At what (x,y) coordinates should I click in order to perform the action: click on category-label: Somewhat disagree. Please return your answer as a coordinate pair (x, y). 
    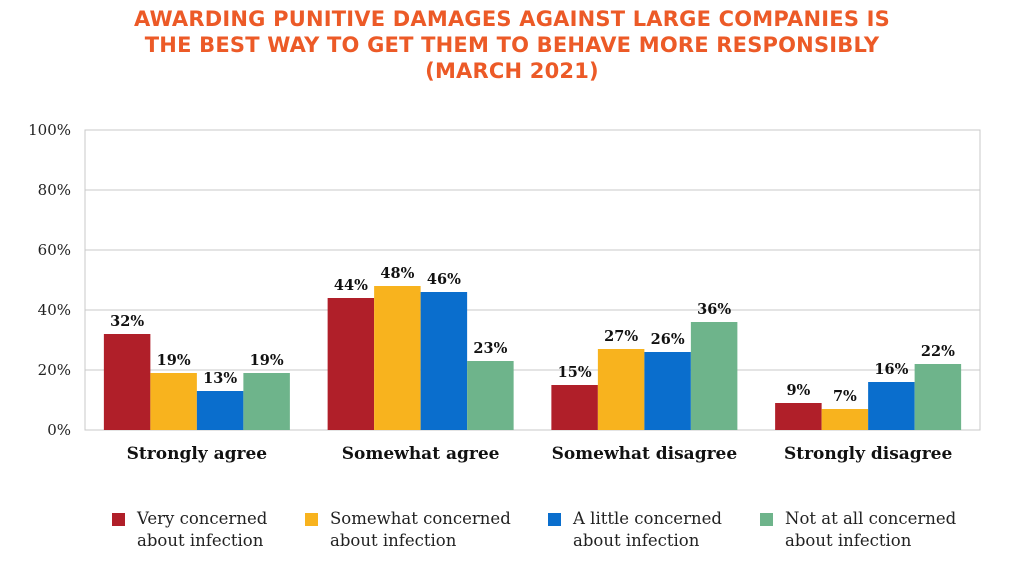
    Looking at the image, I should click on (645, 454).